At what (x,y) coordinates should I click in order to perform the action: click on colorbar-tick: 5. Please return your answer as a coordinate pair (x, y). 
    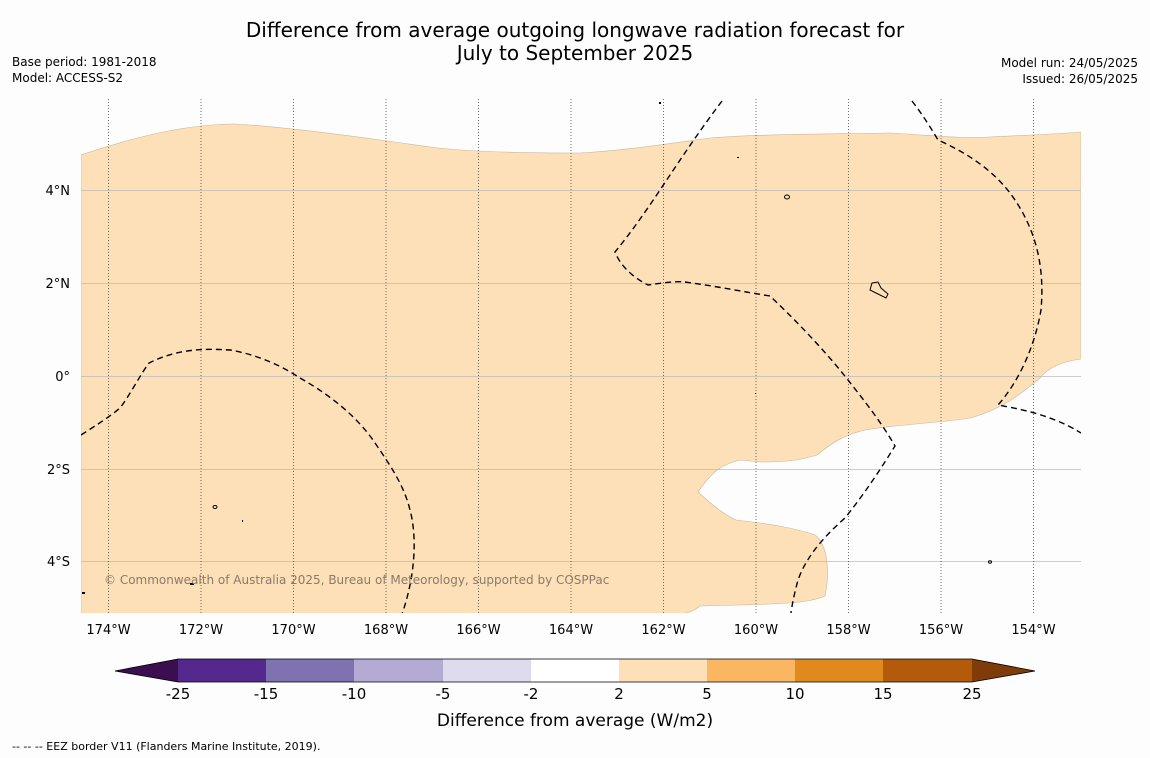
    Looking at the image, I should click on (707, 694).